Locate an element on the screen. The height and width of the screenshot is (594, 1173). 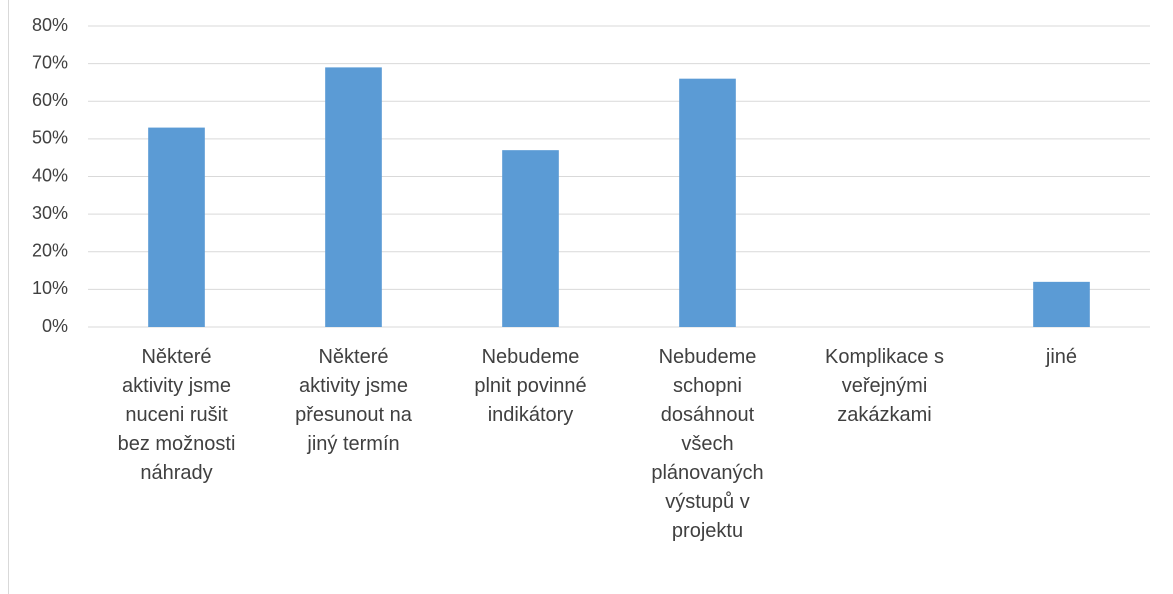
y-tick-label: 20% is located at coordinates (50, 251).